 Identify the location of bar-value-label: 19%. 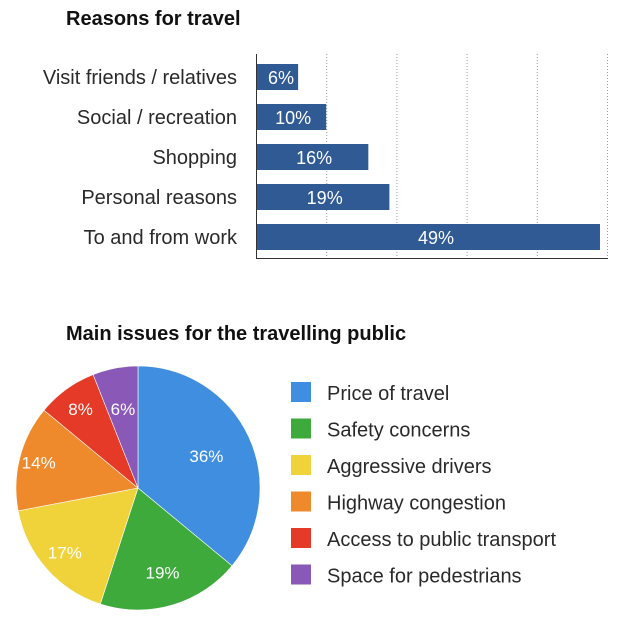
(325, 198).